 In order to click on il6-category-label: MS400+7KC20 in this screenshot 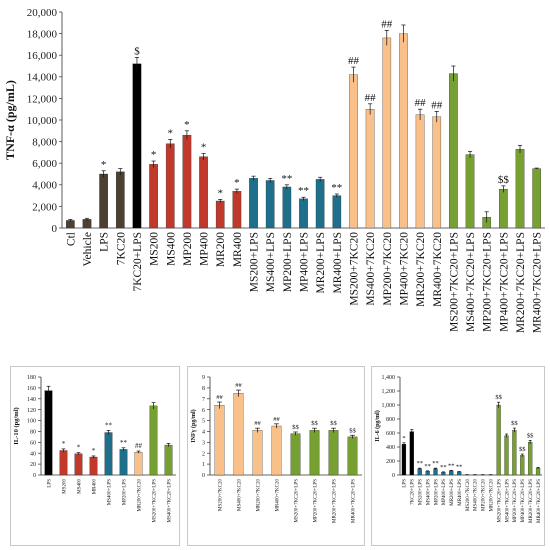, I will do `click(476, 495)`.